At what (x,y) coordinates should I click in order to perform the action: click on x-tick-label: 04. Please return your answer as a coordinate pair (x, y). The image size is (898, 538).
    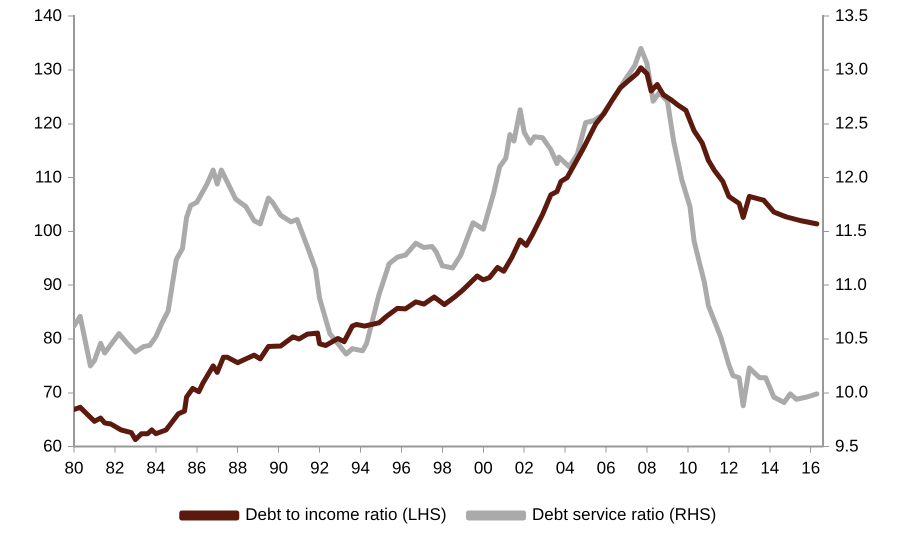
    Looking at the image, I should click on (565, 468).